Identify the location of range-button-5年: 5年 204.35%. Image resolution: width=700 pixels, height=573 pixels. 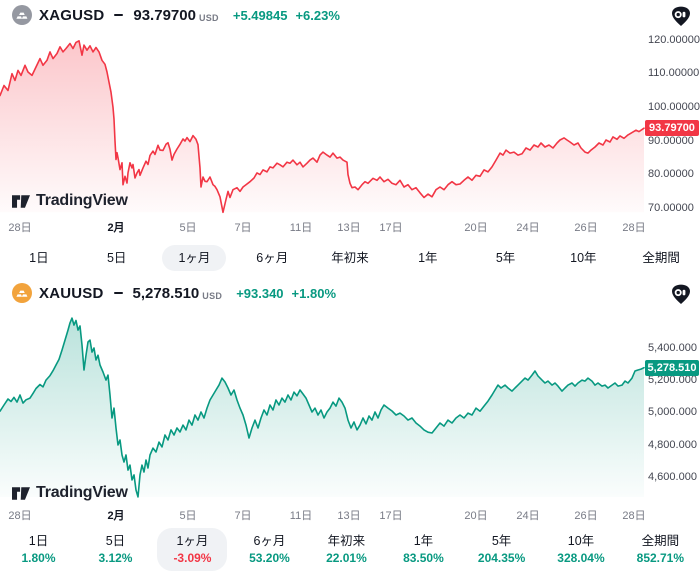
(501, 549).